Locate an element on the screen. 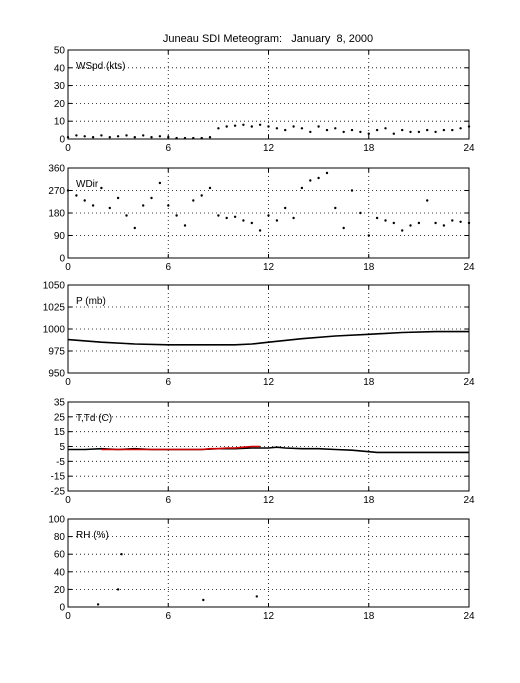 This screenshot has width=520, height=683. panel4-xtick-label: 12 is located at coordinates (269, 500).